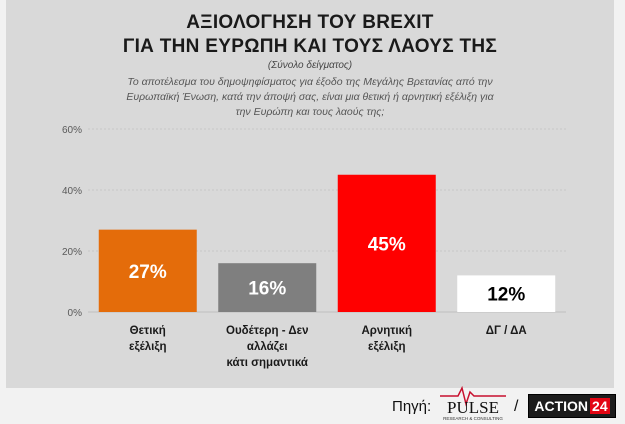 The width and height of the screenshot is (625, 424). Describe the element at coordinates (148, 331) in the screenshot. I see `x-category-label: Θετική` at that location.